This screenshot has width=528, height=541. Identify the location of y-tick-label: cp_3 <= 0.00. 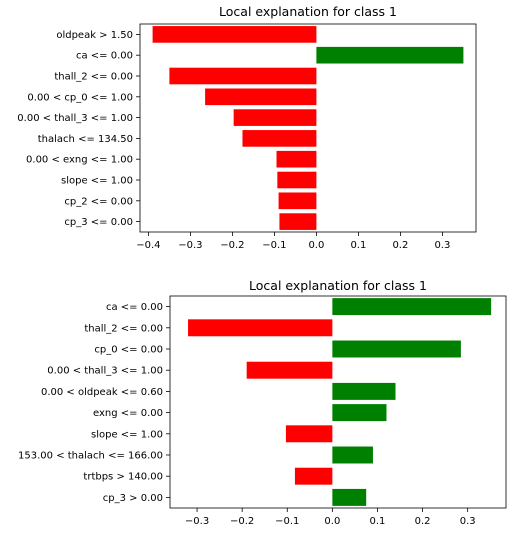
(98, 222).